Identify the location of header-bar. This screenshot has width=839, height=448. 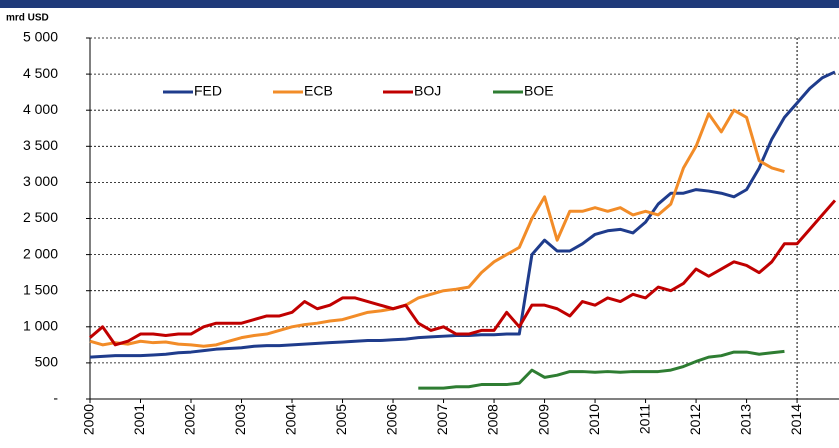
(419, 4).